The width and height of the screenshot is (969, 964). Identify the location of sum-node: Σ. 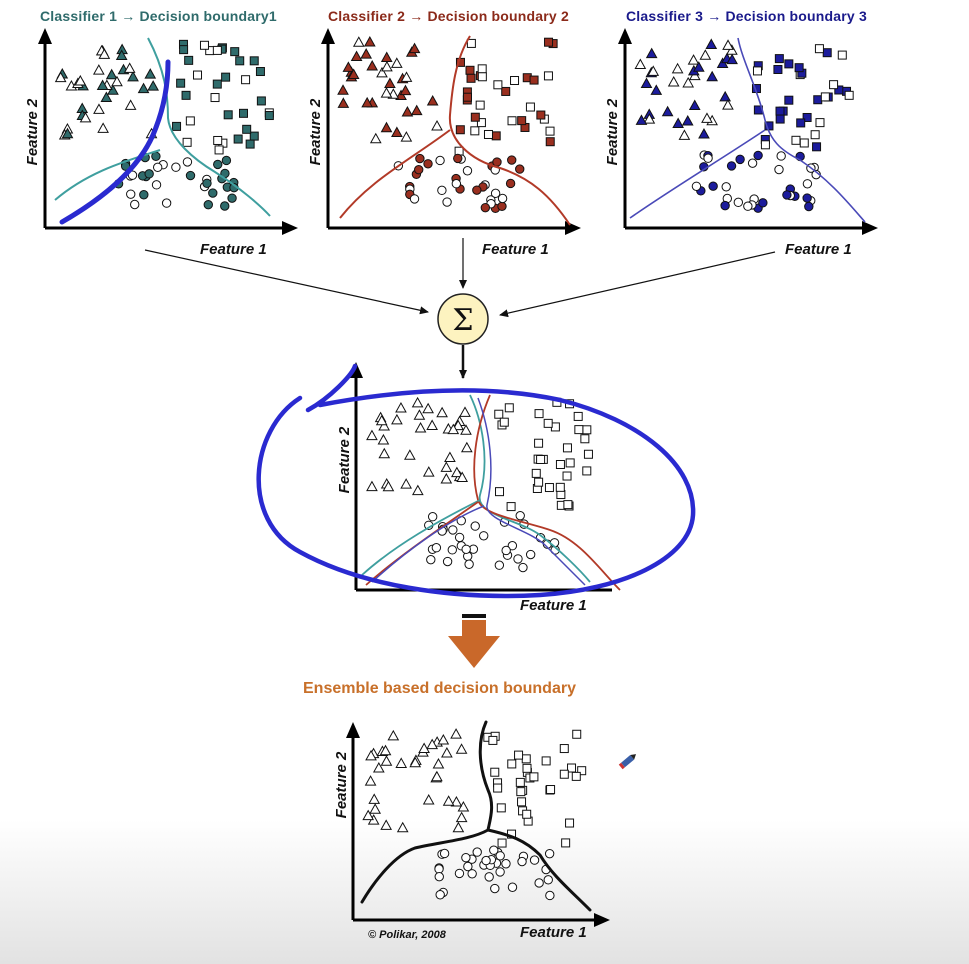
(463, 319).